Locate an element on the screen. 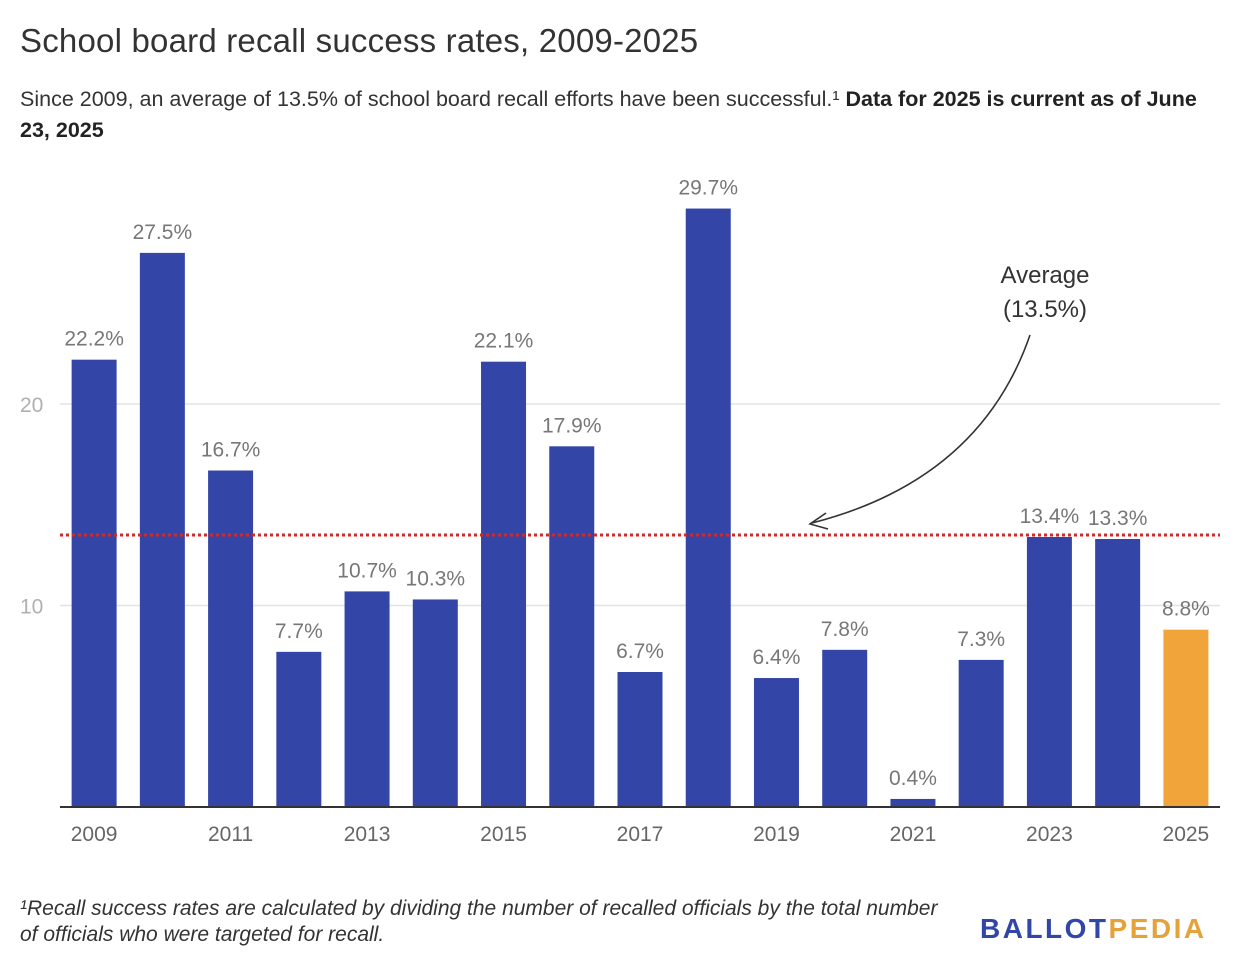 This screenshot has width=1240, height=970. bar-2018 is located at coordinates (708, 508).